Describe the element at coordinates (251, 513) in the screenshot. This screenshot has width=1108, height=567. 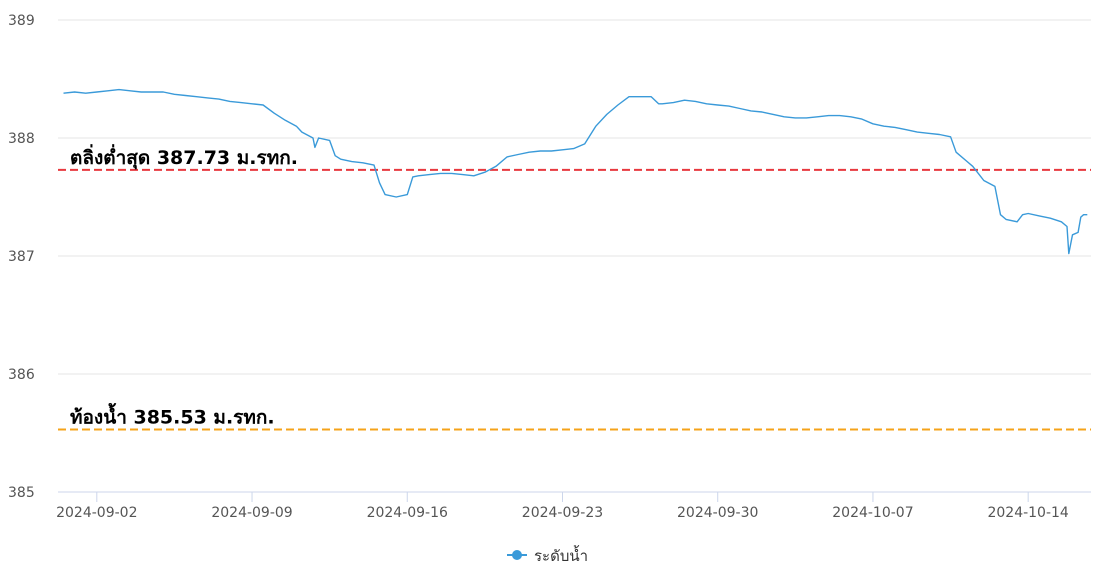
I see `x-tick-label: 2024-09-09` at that location.